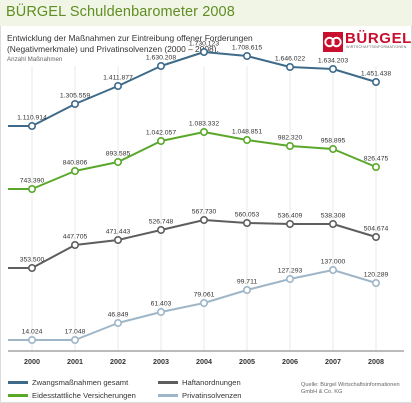 This screenshot has width=412, height=403. What do you see at coordinates (75, 96) in the screenshot?
I see `data-label: 1.305.559` at bounding box center [75, 96].